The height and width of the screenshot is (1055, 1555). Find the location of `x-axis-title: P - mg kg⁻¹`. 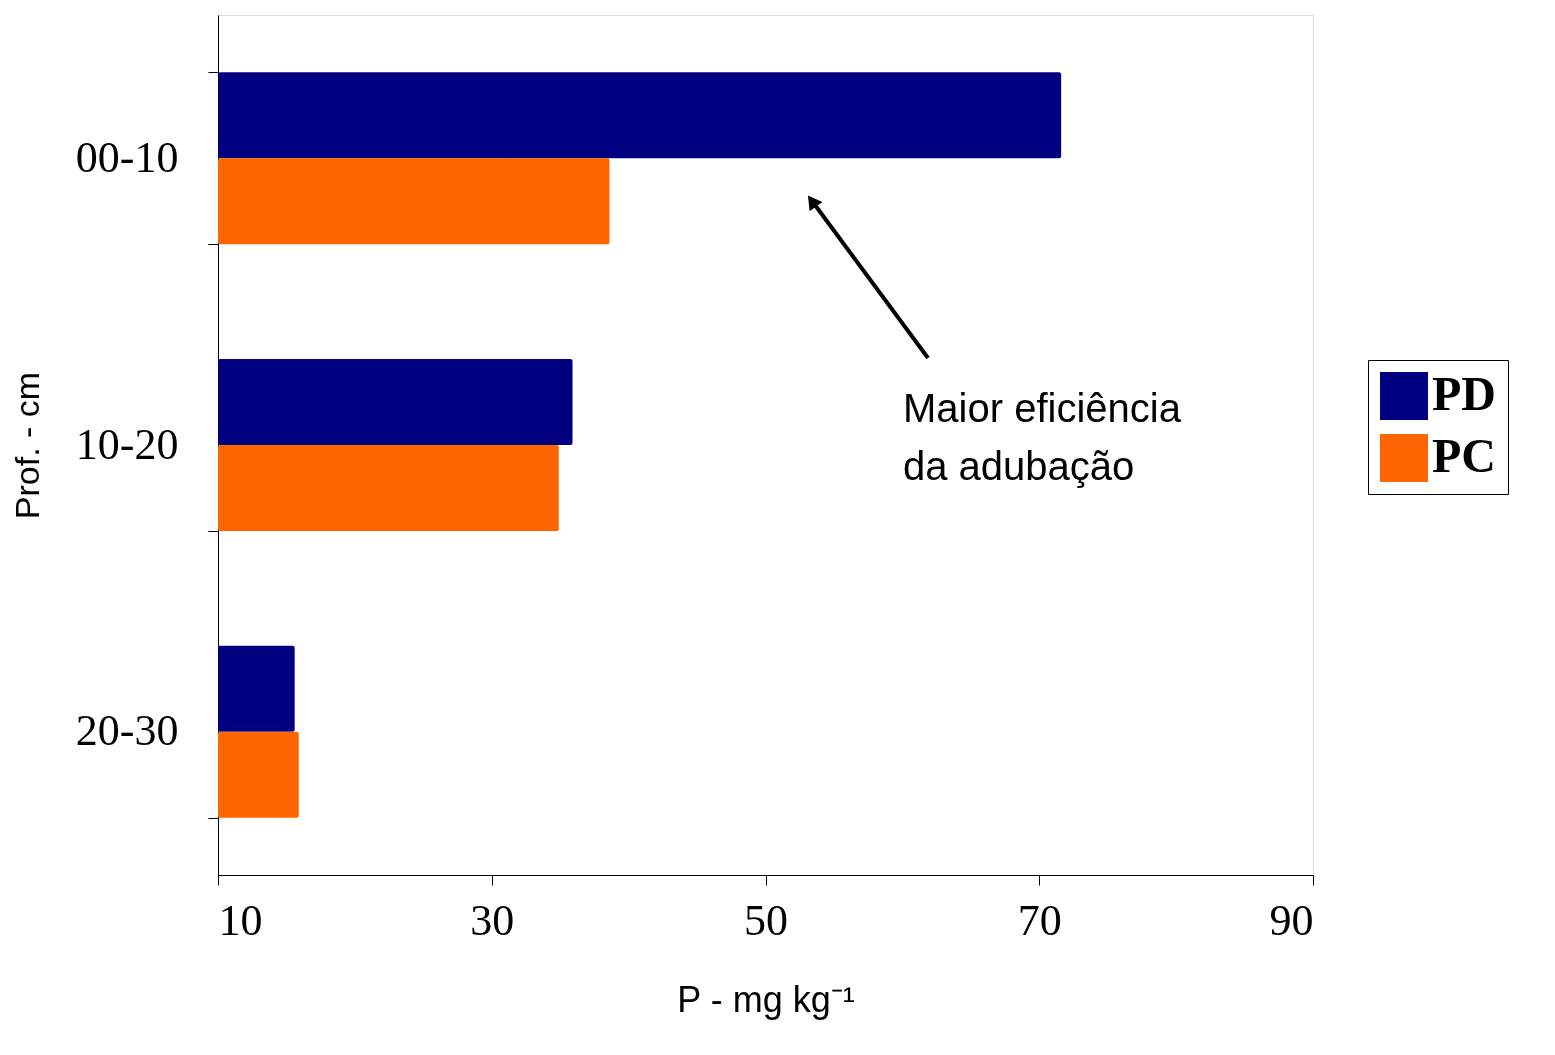

x-axis-title: P - mg kg⁻¹ is located at coordinates (766, 999).